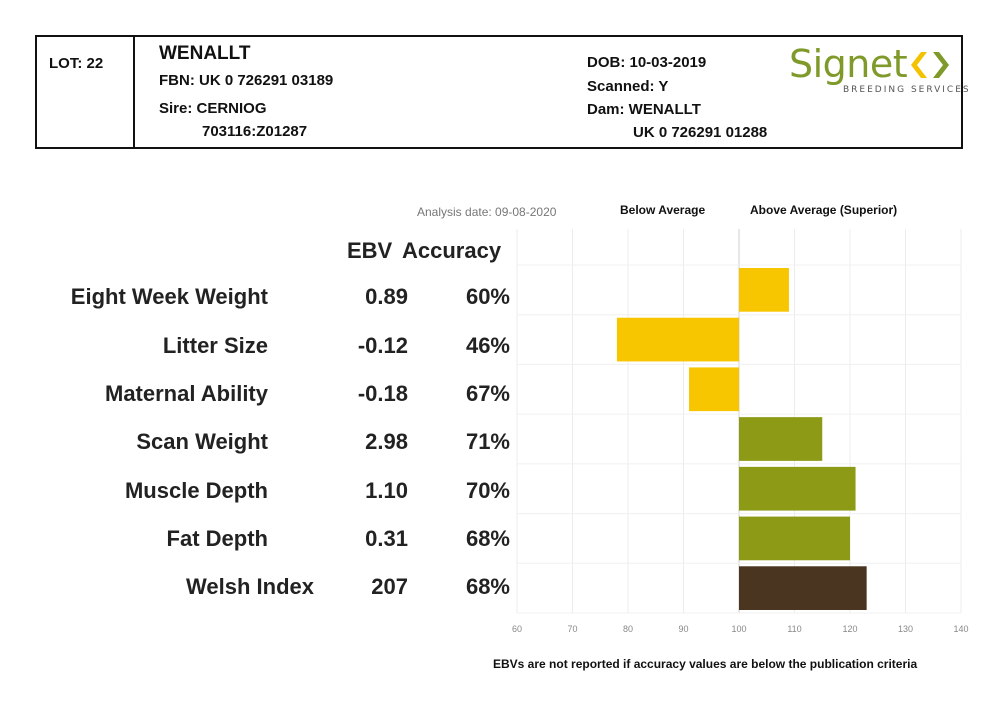  I want to click on legend-below-average: Below Average, so click(663, 210).